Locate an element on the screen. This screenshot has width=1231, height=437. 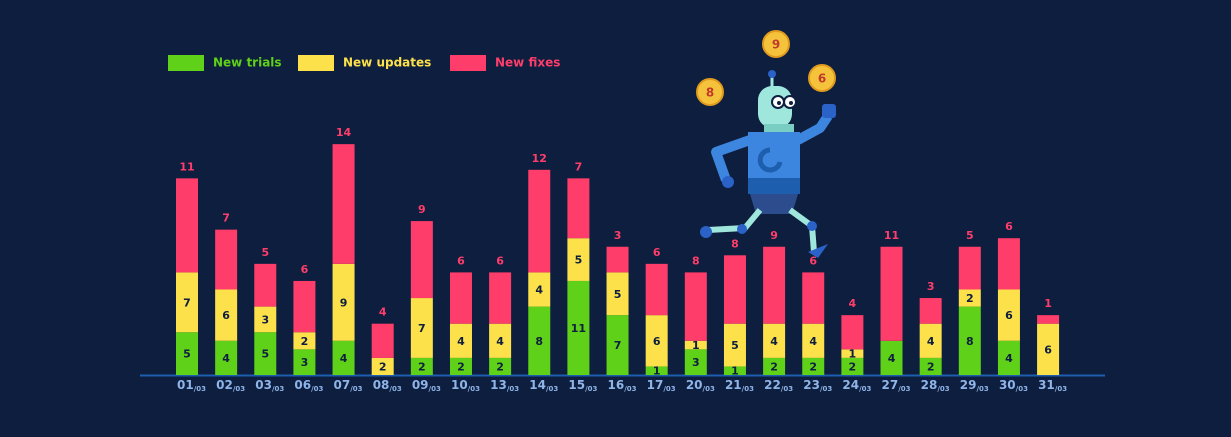
x-tick-label: 31/03 is located at coordinates (1052, 386).